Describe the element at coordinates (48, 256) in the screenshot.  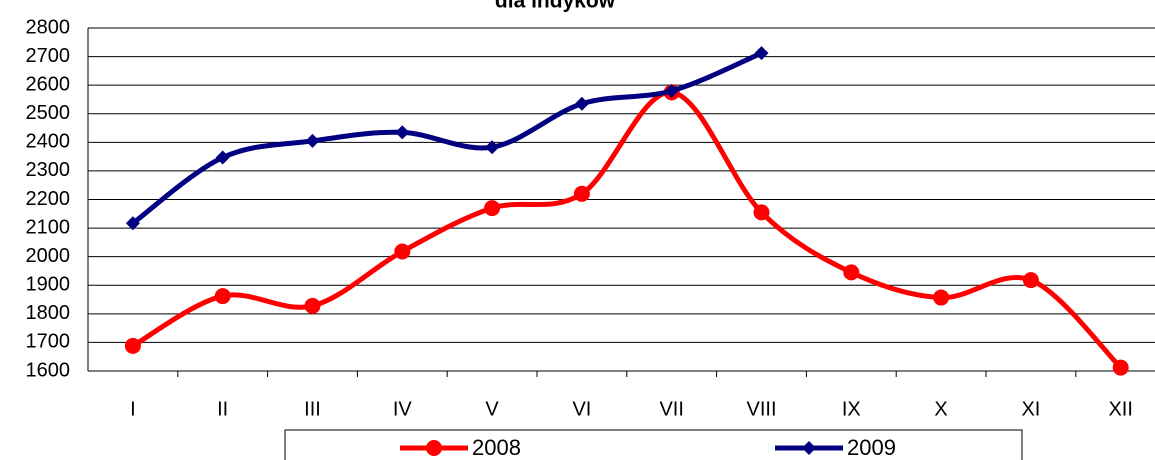
I see `y-tick-label: 2000` at that location.